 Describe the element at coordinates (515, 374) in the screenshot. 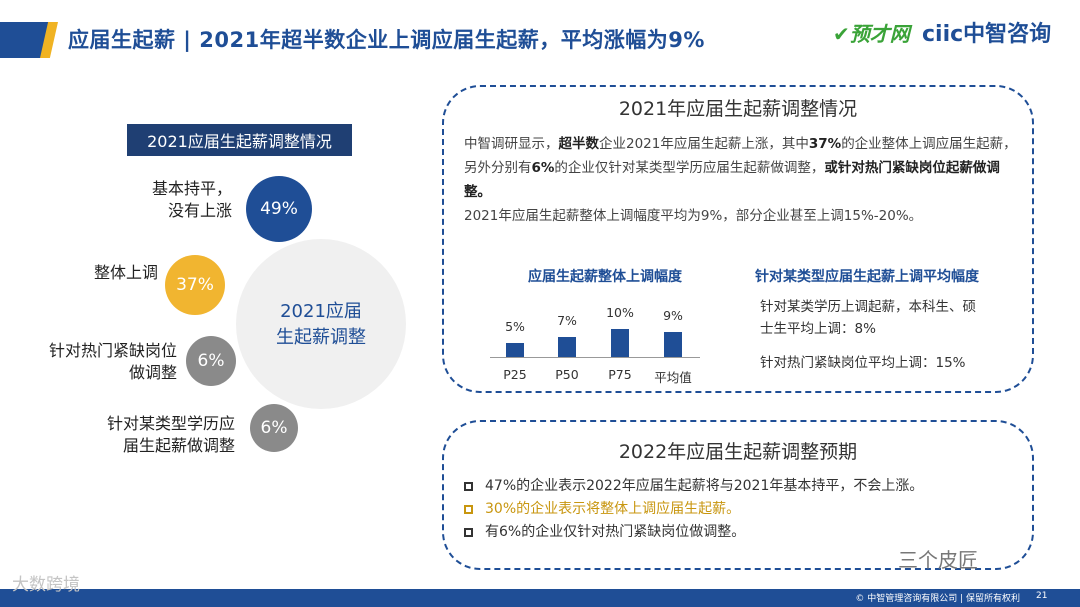

I see `chart-category-label: P25` at that location.